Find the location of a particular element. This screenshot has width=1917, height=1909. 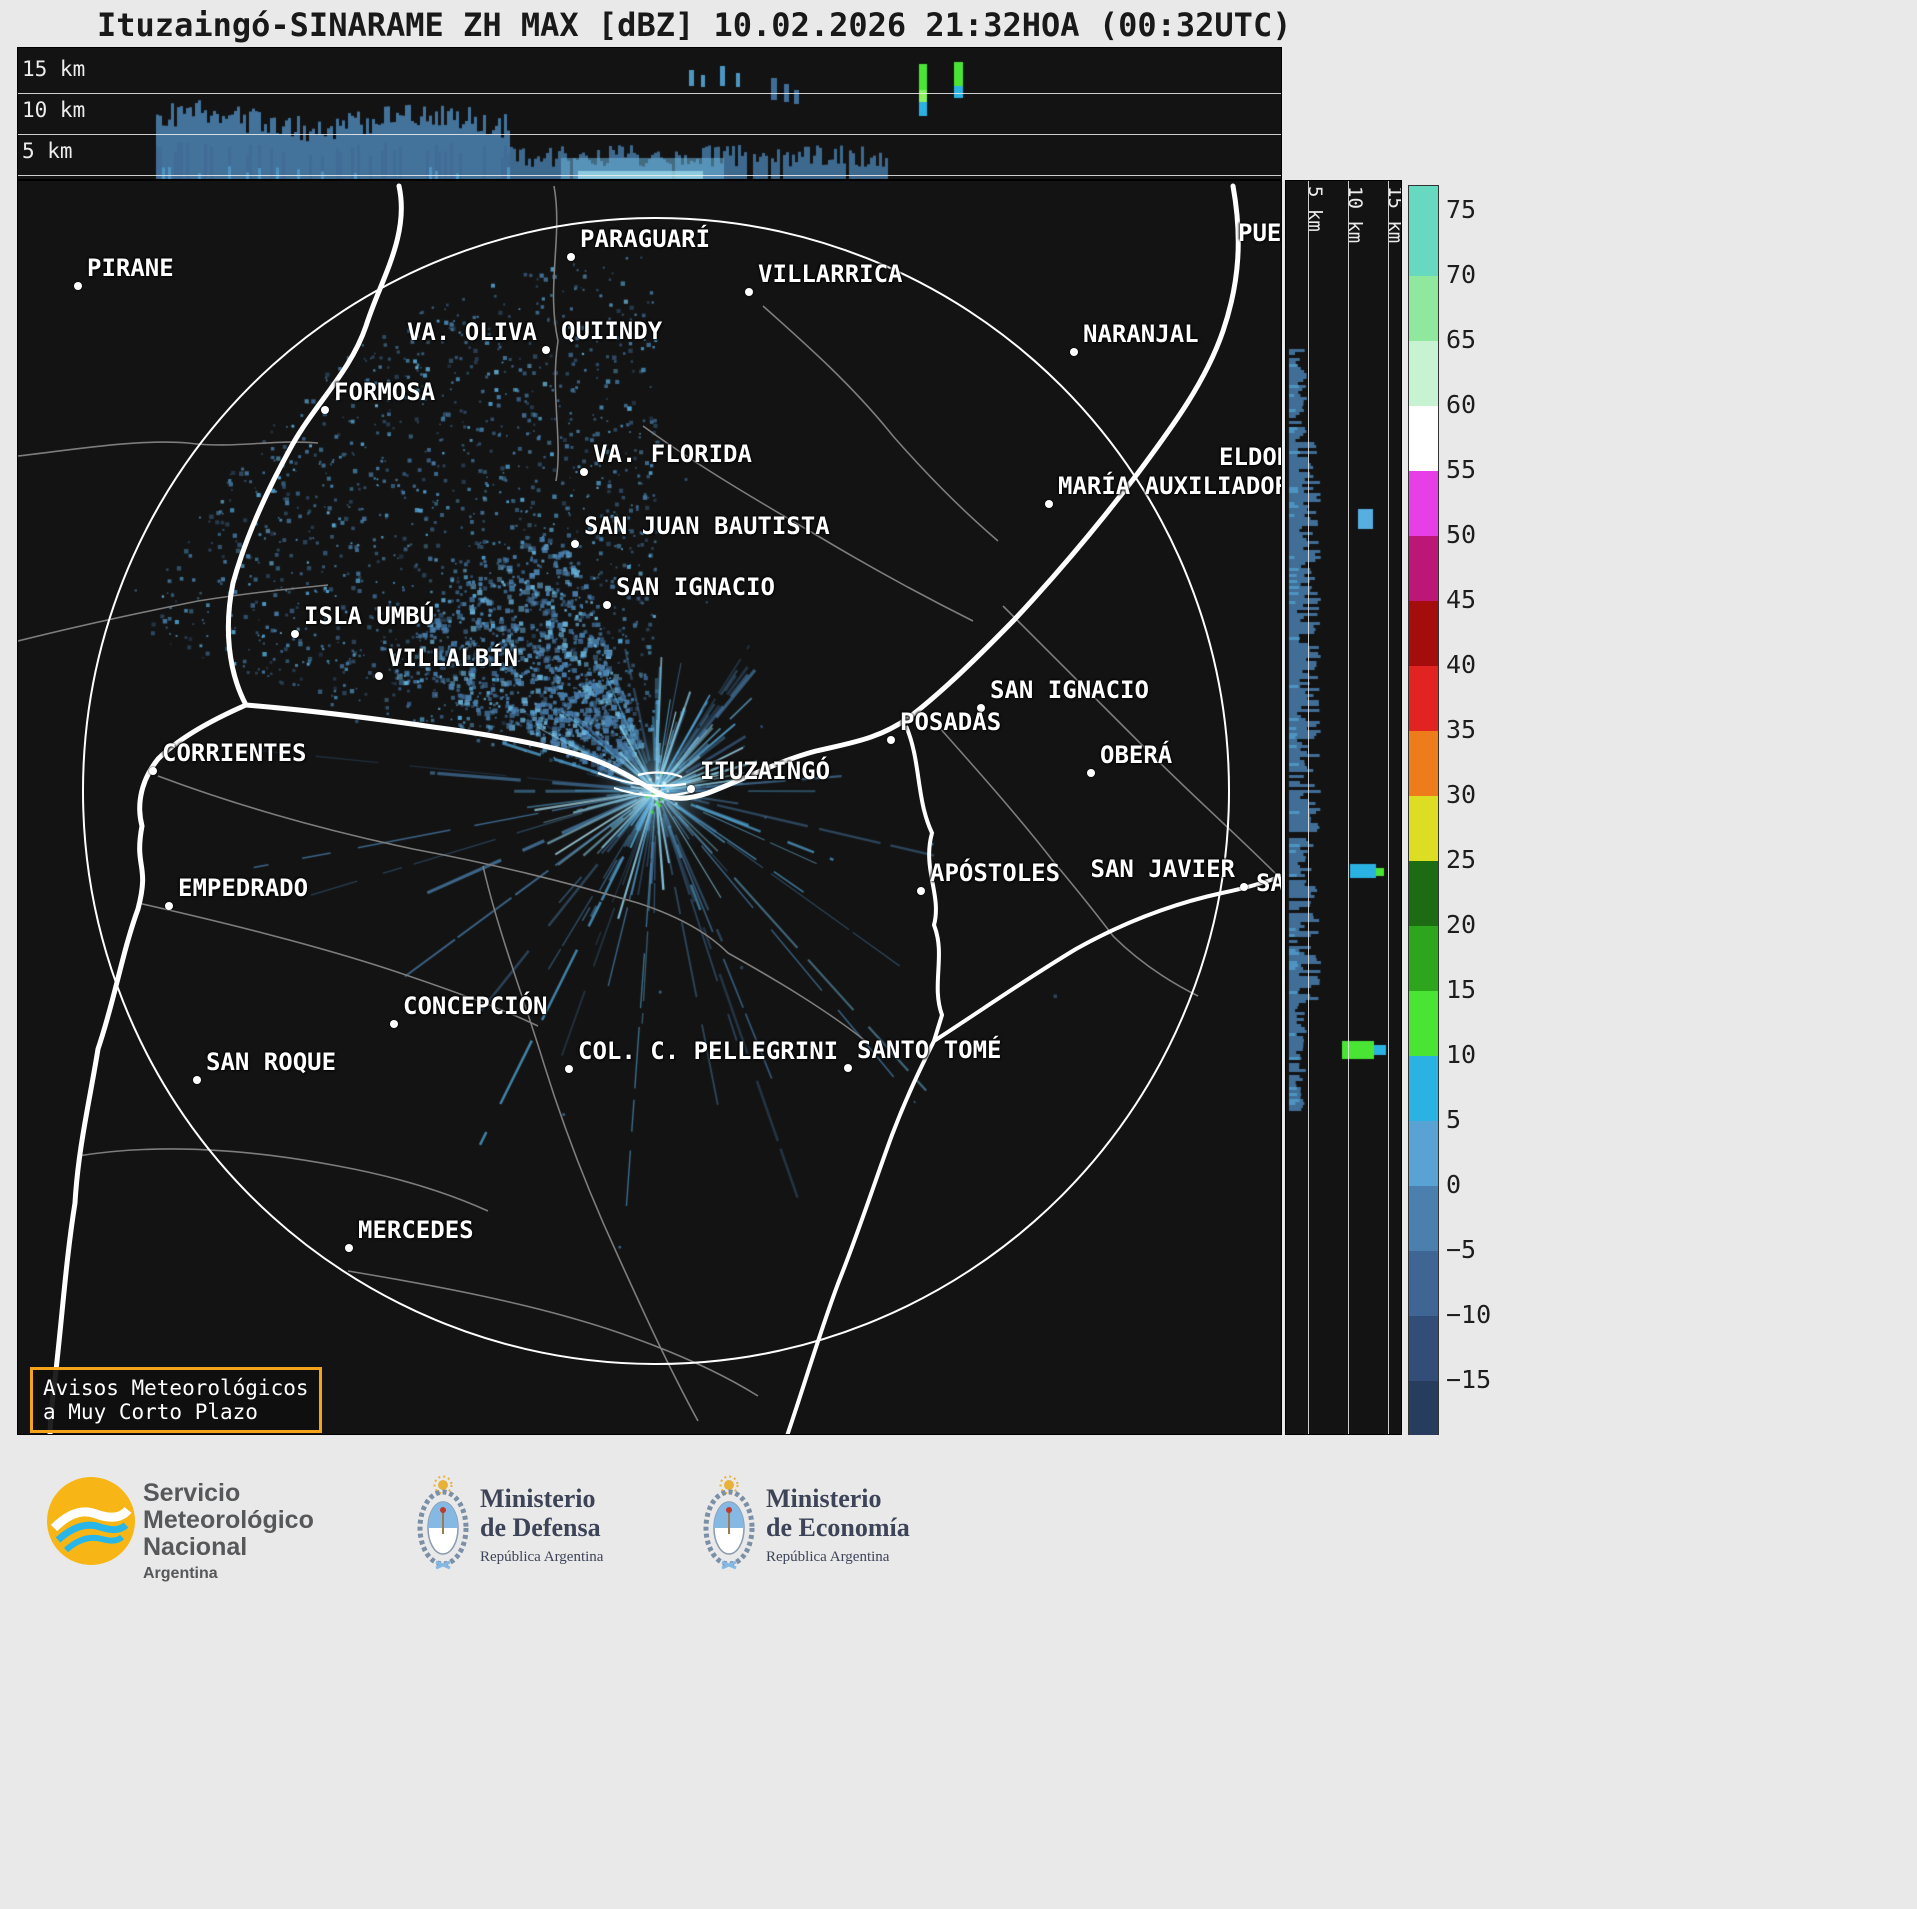

city-label: CORRIENTES is located at coordinates (234, 753).